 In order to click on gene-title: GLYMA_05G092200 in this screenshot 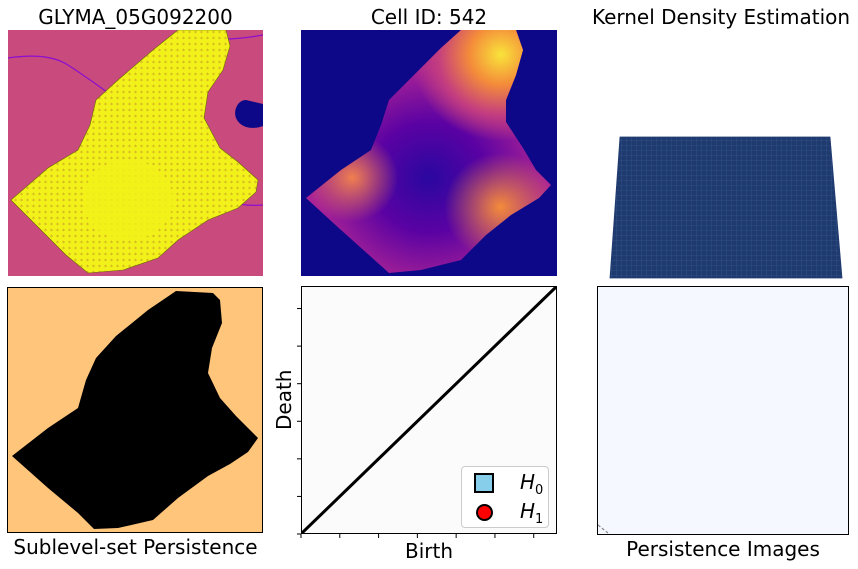, I will do `click(135, 17)`.